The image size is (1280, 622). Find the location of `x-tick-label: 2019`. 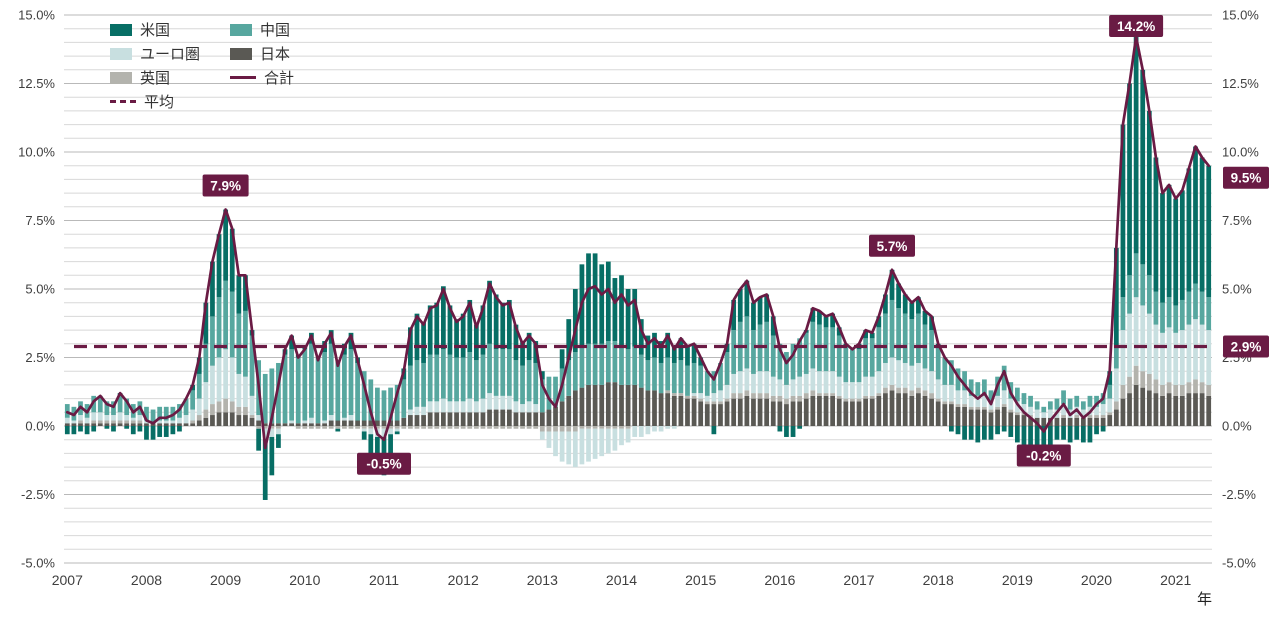

x-tick-label: 2019 is located at coordinates (1017, 580).